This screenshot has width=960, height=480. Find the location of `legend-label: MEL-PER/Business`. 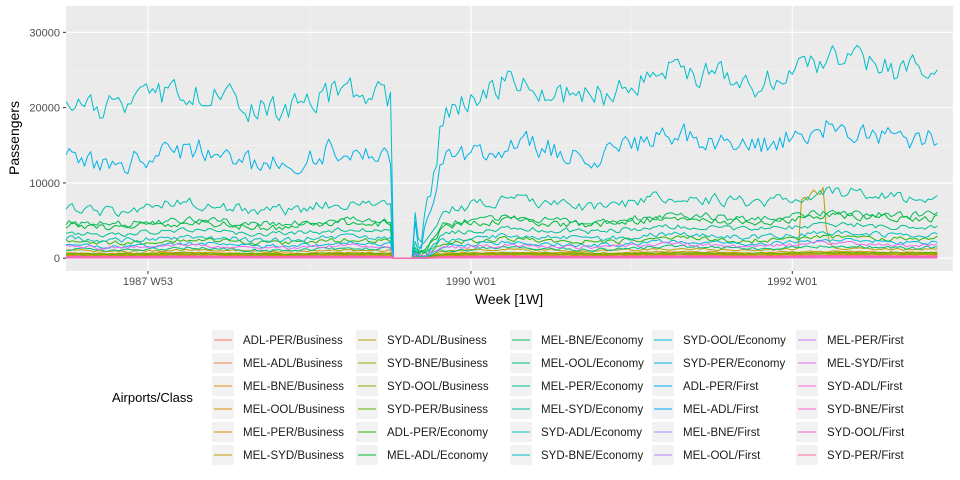

legend-label: MEL-PER/Business is located at coordinates (293, 433).